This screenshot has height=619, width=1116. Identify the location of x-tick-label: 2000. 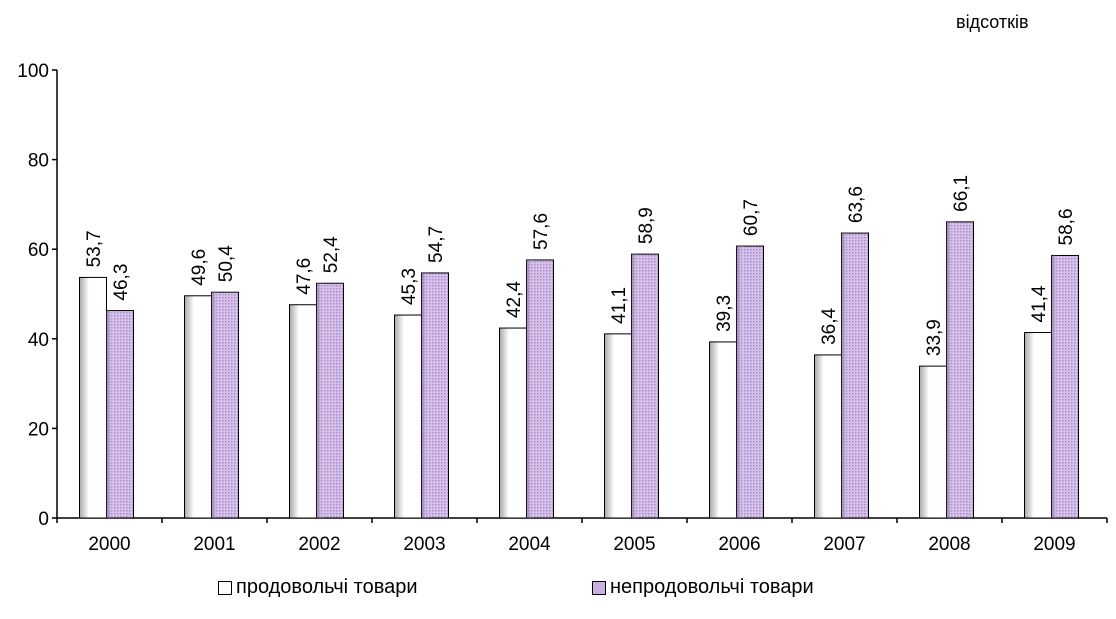
(109, 544).